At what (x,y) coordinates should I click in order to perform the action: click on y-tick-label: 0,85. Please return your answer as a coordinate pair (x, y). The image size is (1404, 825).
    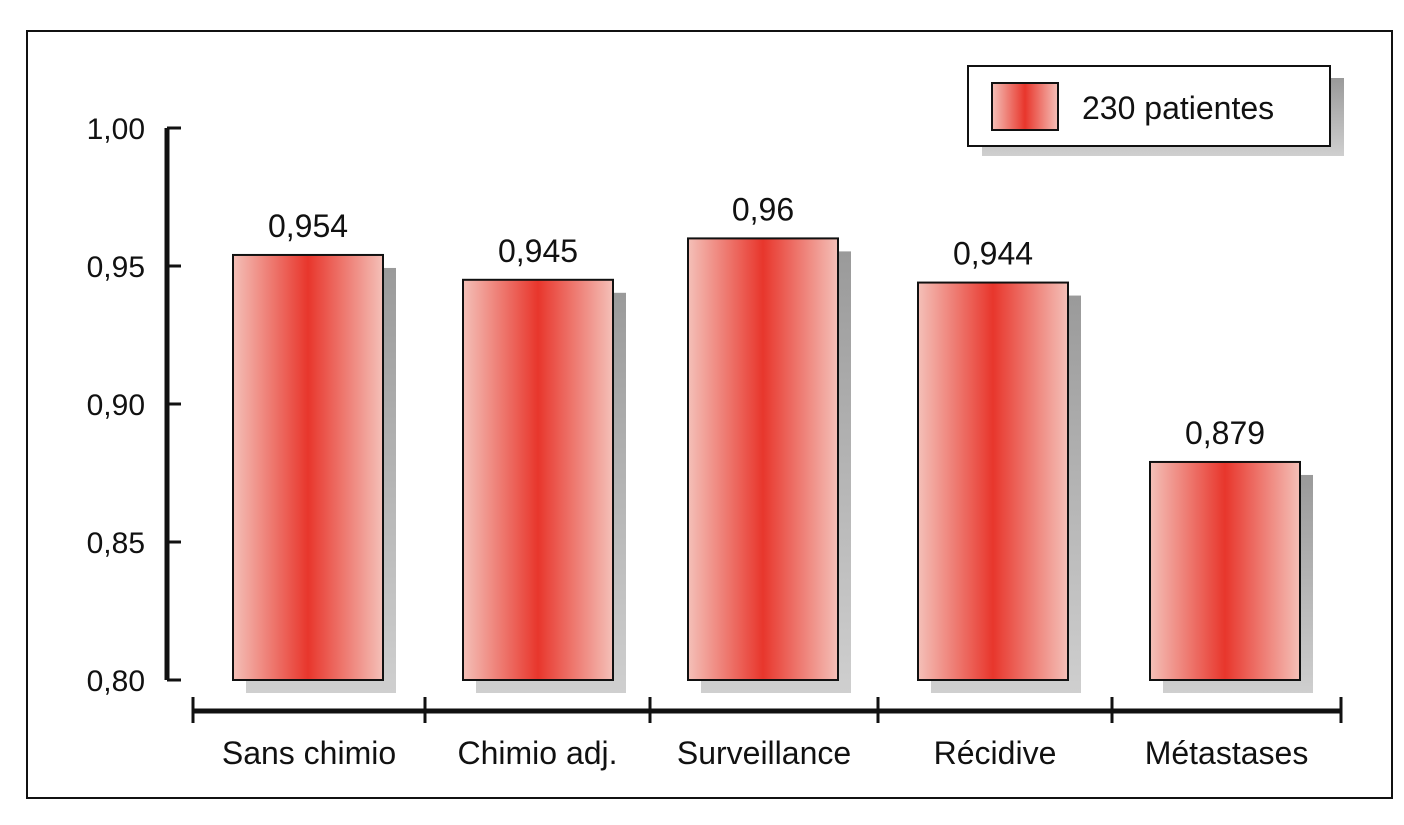
    Looking at the image, I should click on (116, 543).